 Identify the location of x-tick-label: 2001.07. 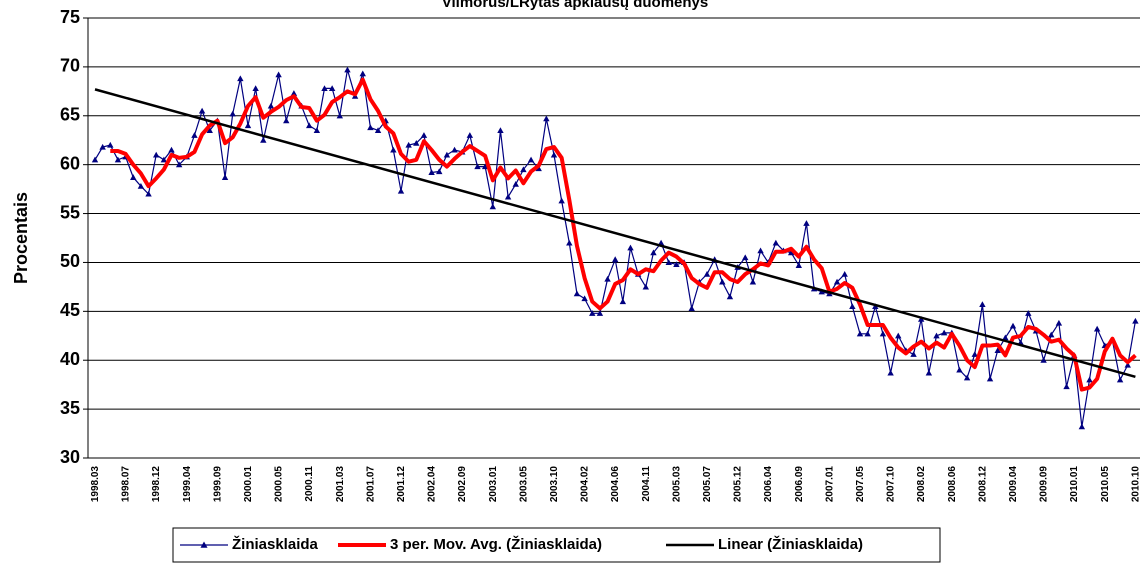
(370, 484).